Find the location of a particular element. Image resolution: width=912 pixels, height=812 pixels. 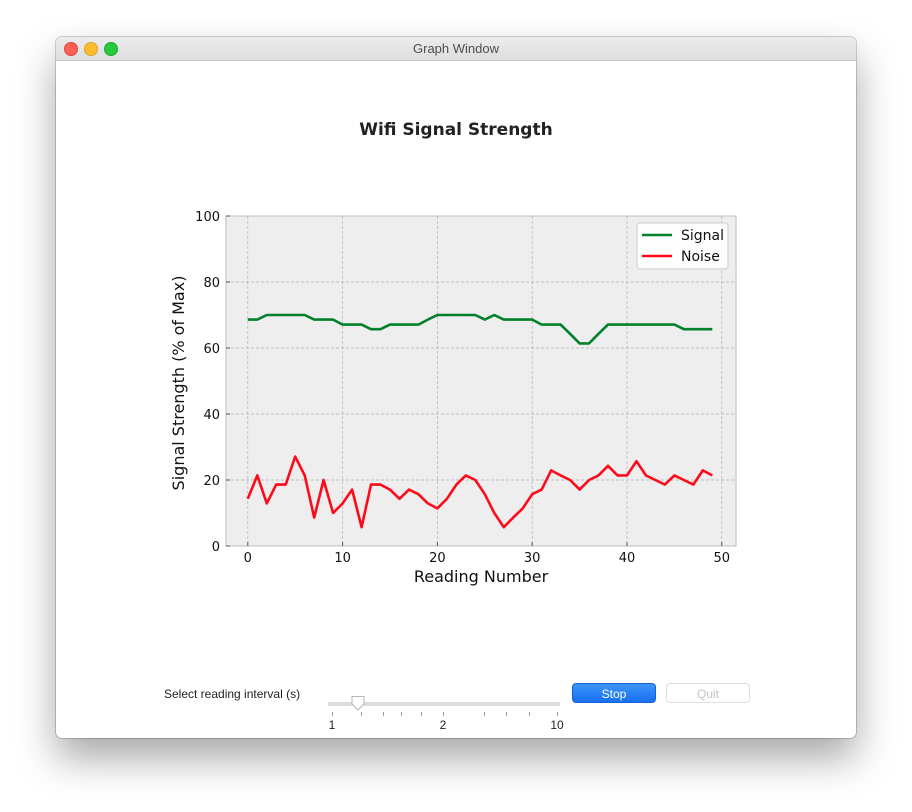

window-title: Graph Window is located at coordinates (456, 48).